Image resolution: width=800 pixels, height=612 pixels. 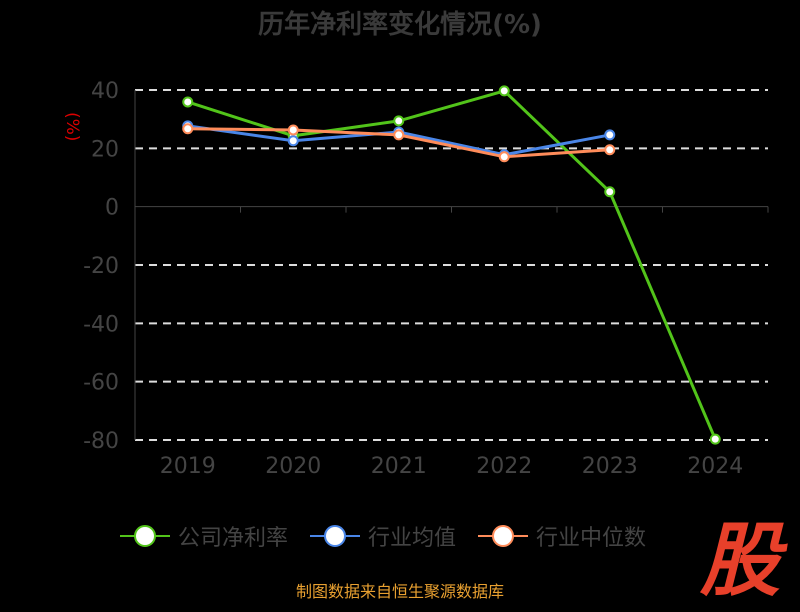 I want to click on legend-item-industry-mean: 行业均值, so click(x=383, y=536).